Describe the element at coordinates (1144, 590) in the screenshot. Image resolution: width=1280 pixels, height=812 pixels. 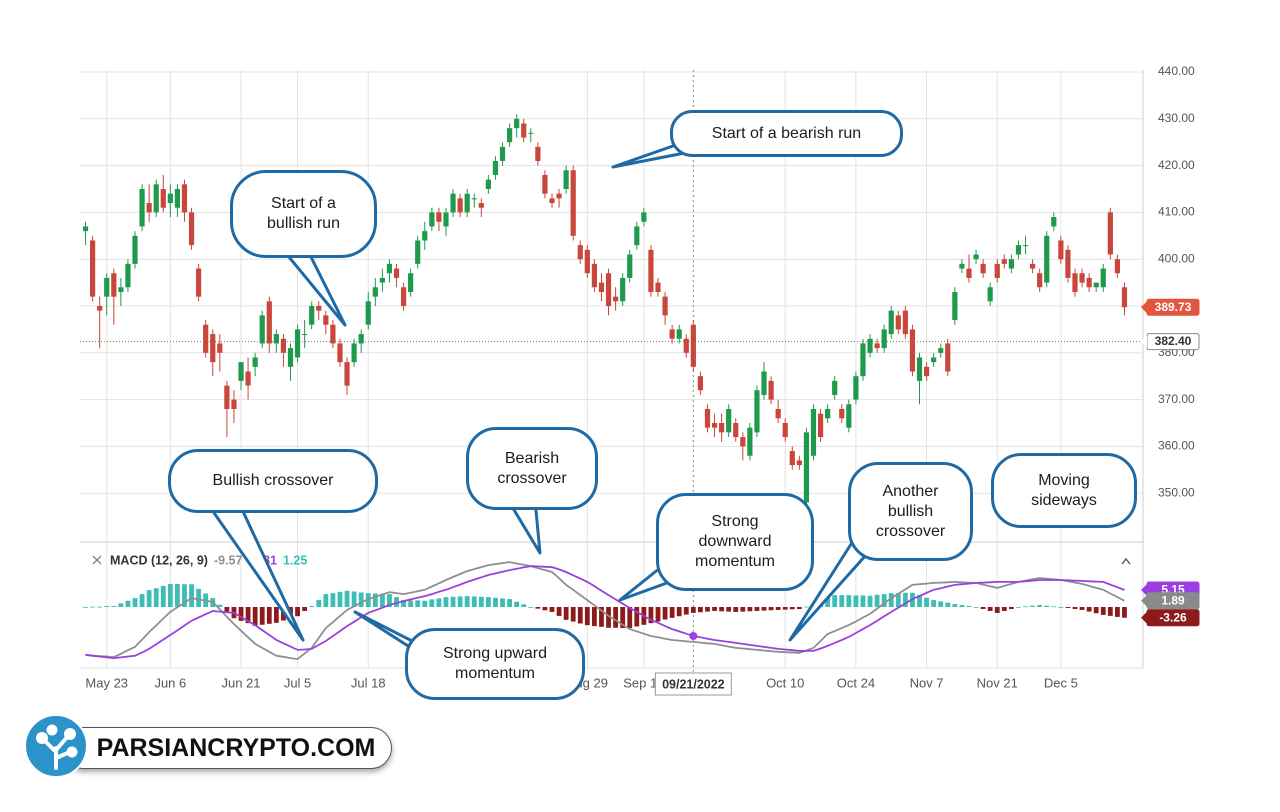
I see `indicator-value-pointer` at that location.